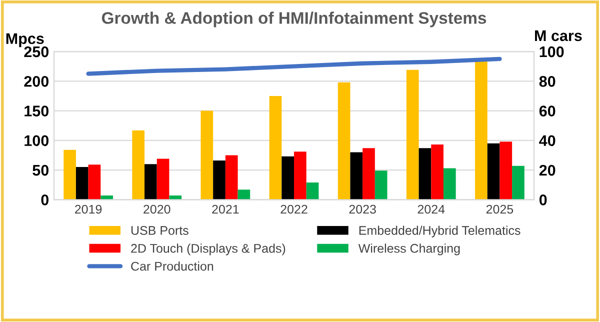  What do you see at coordinates (36, 52) in the screenshot?
I see `y-tick-label: 250` at bounding box center [36, 52].